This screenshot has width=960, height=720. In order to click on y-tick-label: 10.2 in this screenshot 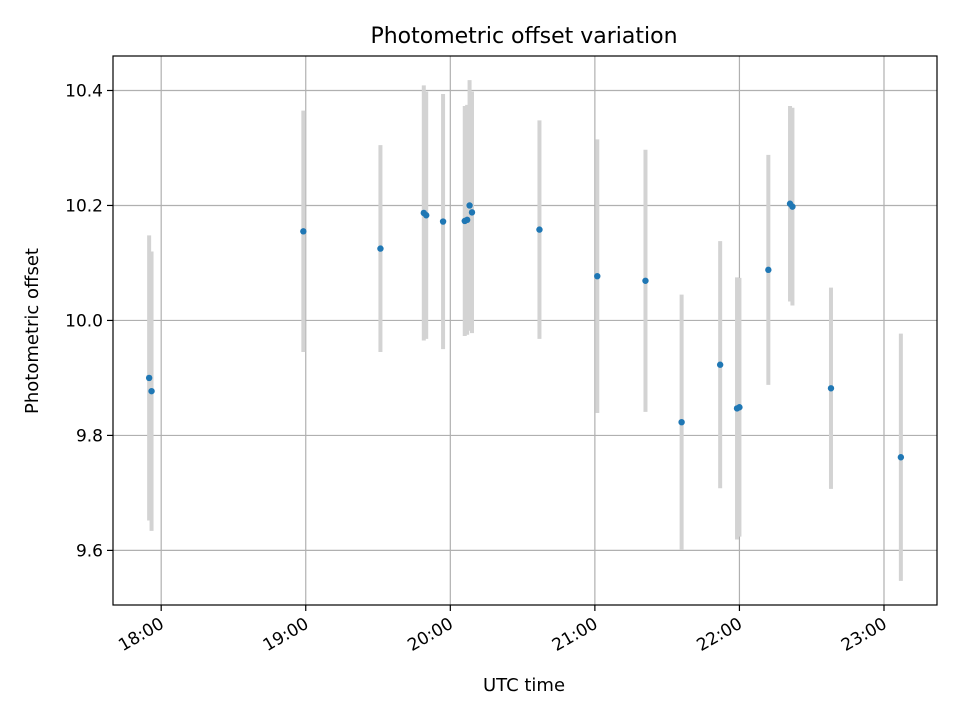, I will do `click(84, 206)`.